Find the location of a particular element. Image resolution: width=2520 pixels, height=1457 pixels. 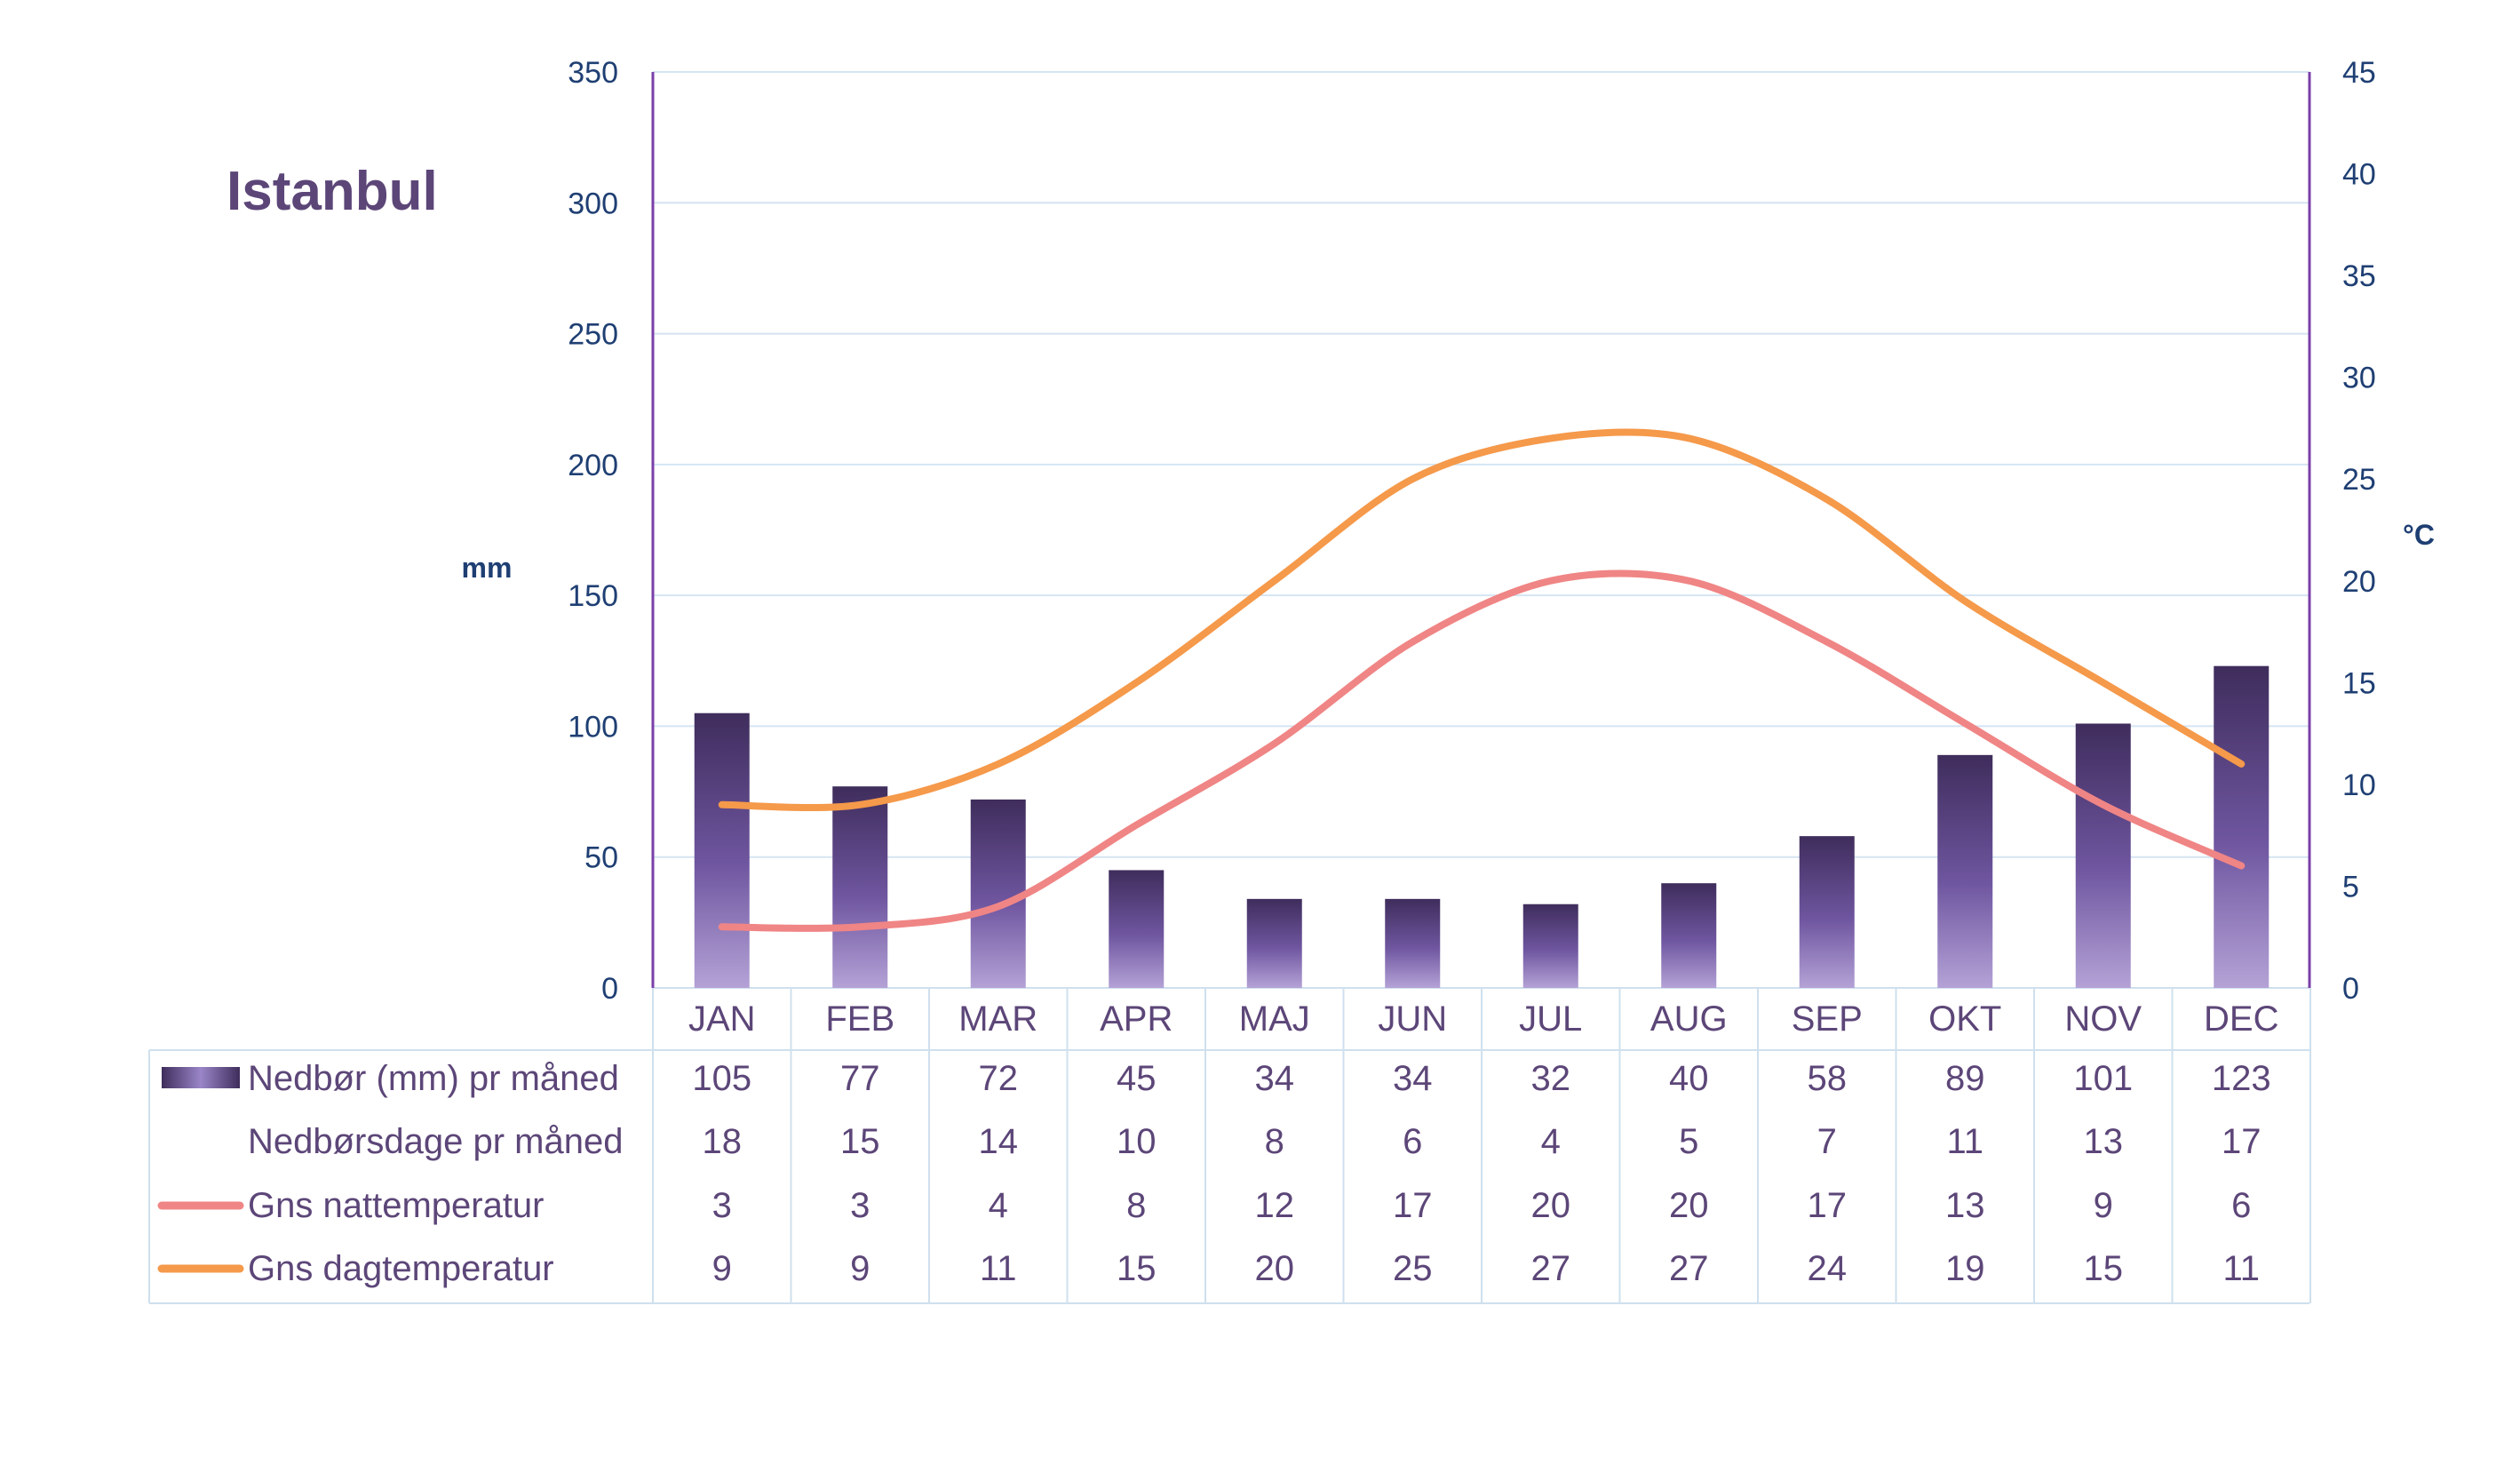

table-cell: 32 is located at coordinates (1551, 1079).